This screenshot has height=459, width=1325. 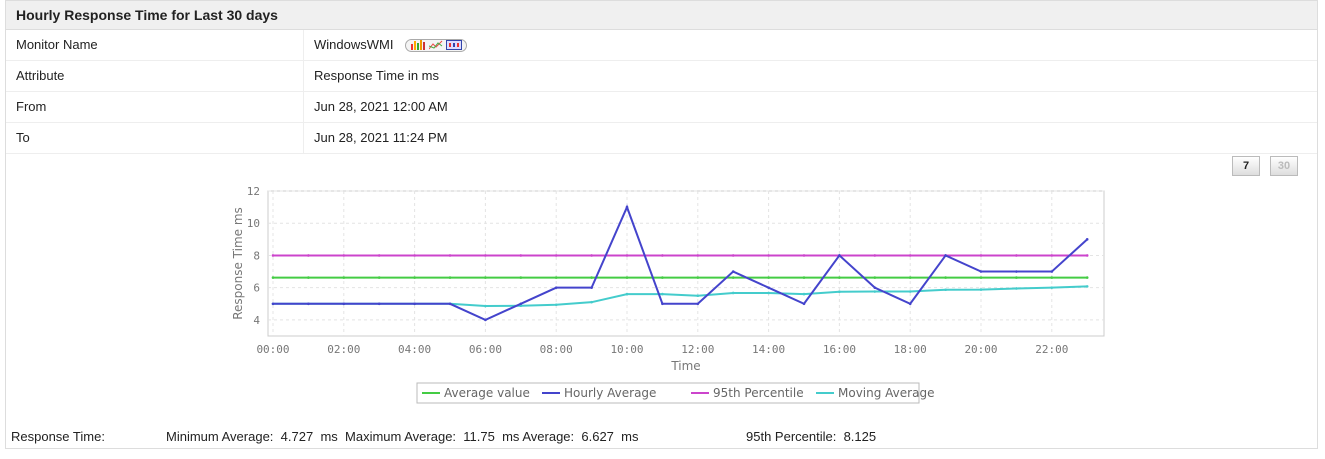 What do you see at coordinates (661, 76) in the screenshot?
I see `detail-row: Attribute Response Time in ms` at bounding box center [661, 76].